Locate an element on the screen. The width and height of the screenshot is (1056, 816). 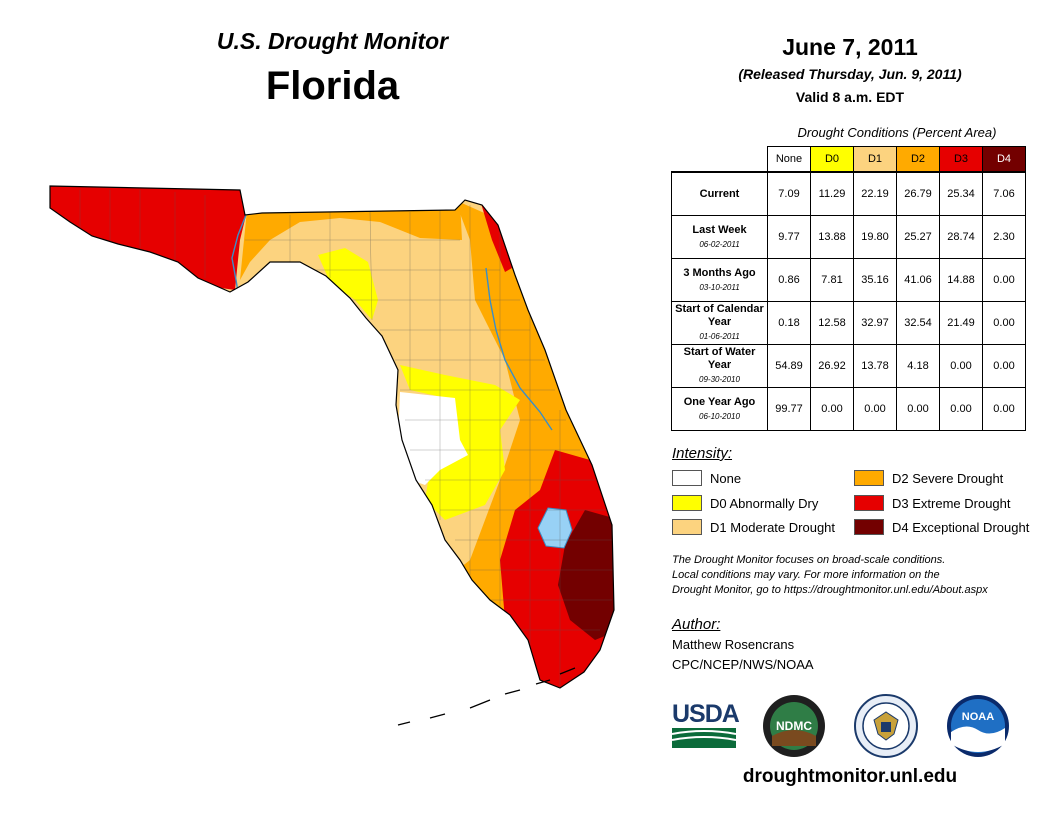
row-label-text: Last Week is located at coordinates (719, 229).